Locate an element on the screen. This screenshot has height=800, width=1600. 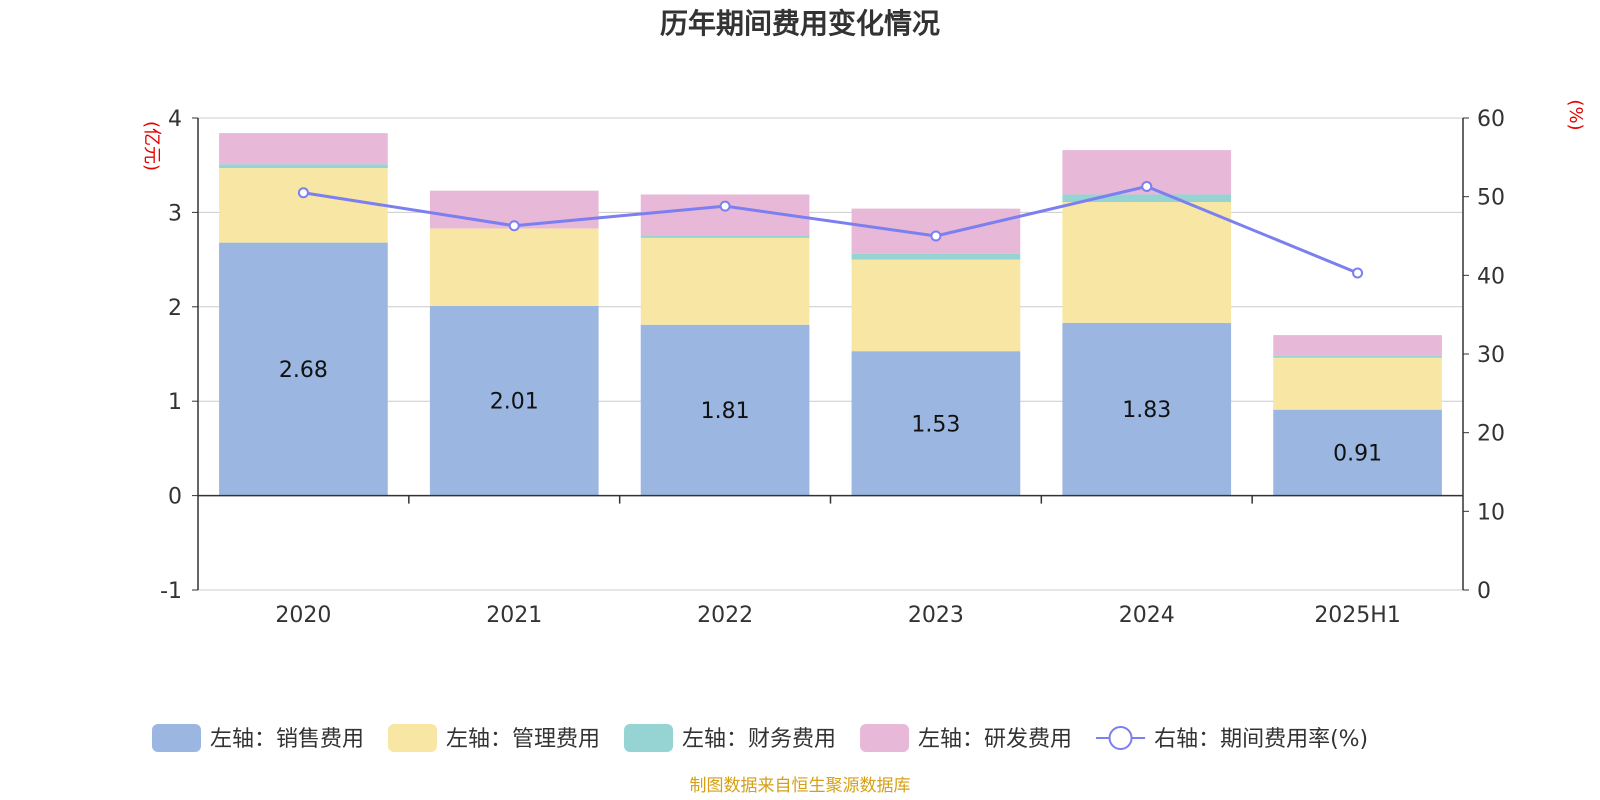
legend-label: 右轴：期间费用率(%) is located at coordinates (1261, 739).